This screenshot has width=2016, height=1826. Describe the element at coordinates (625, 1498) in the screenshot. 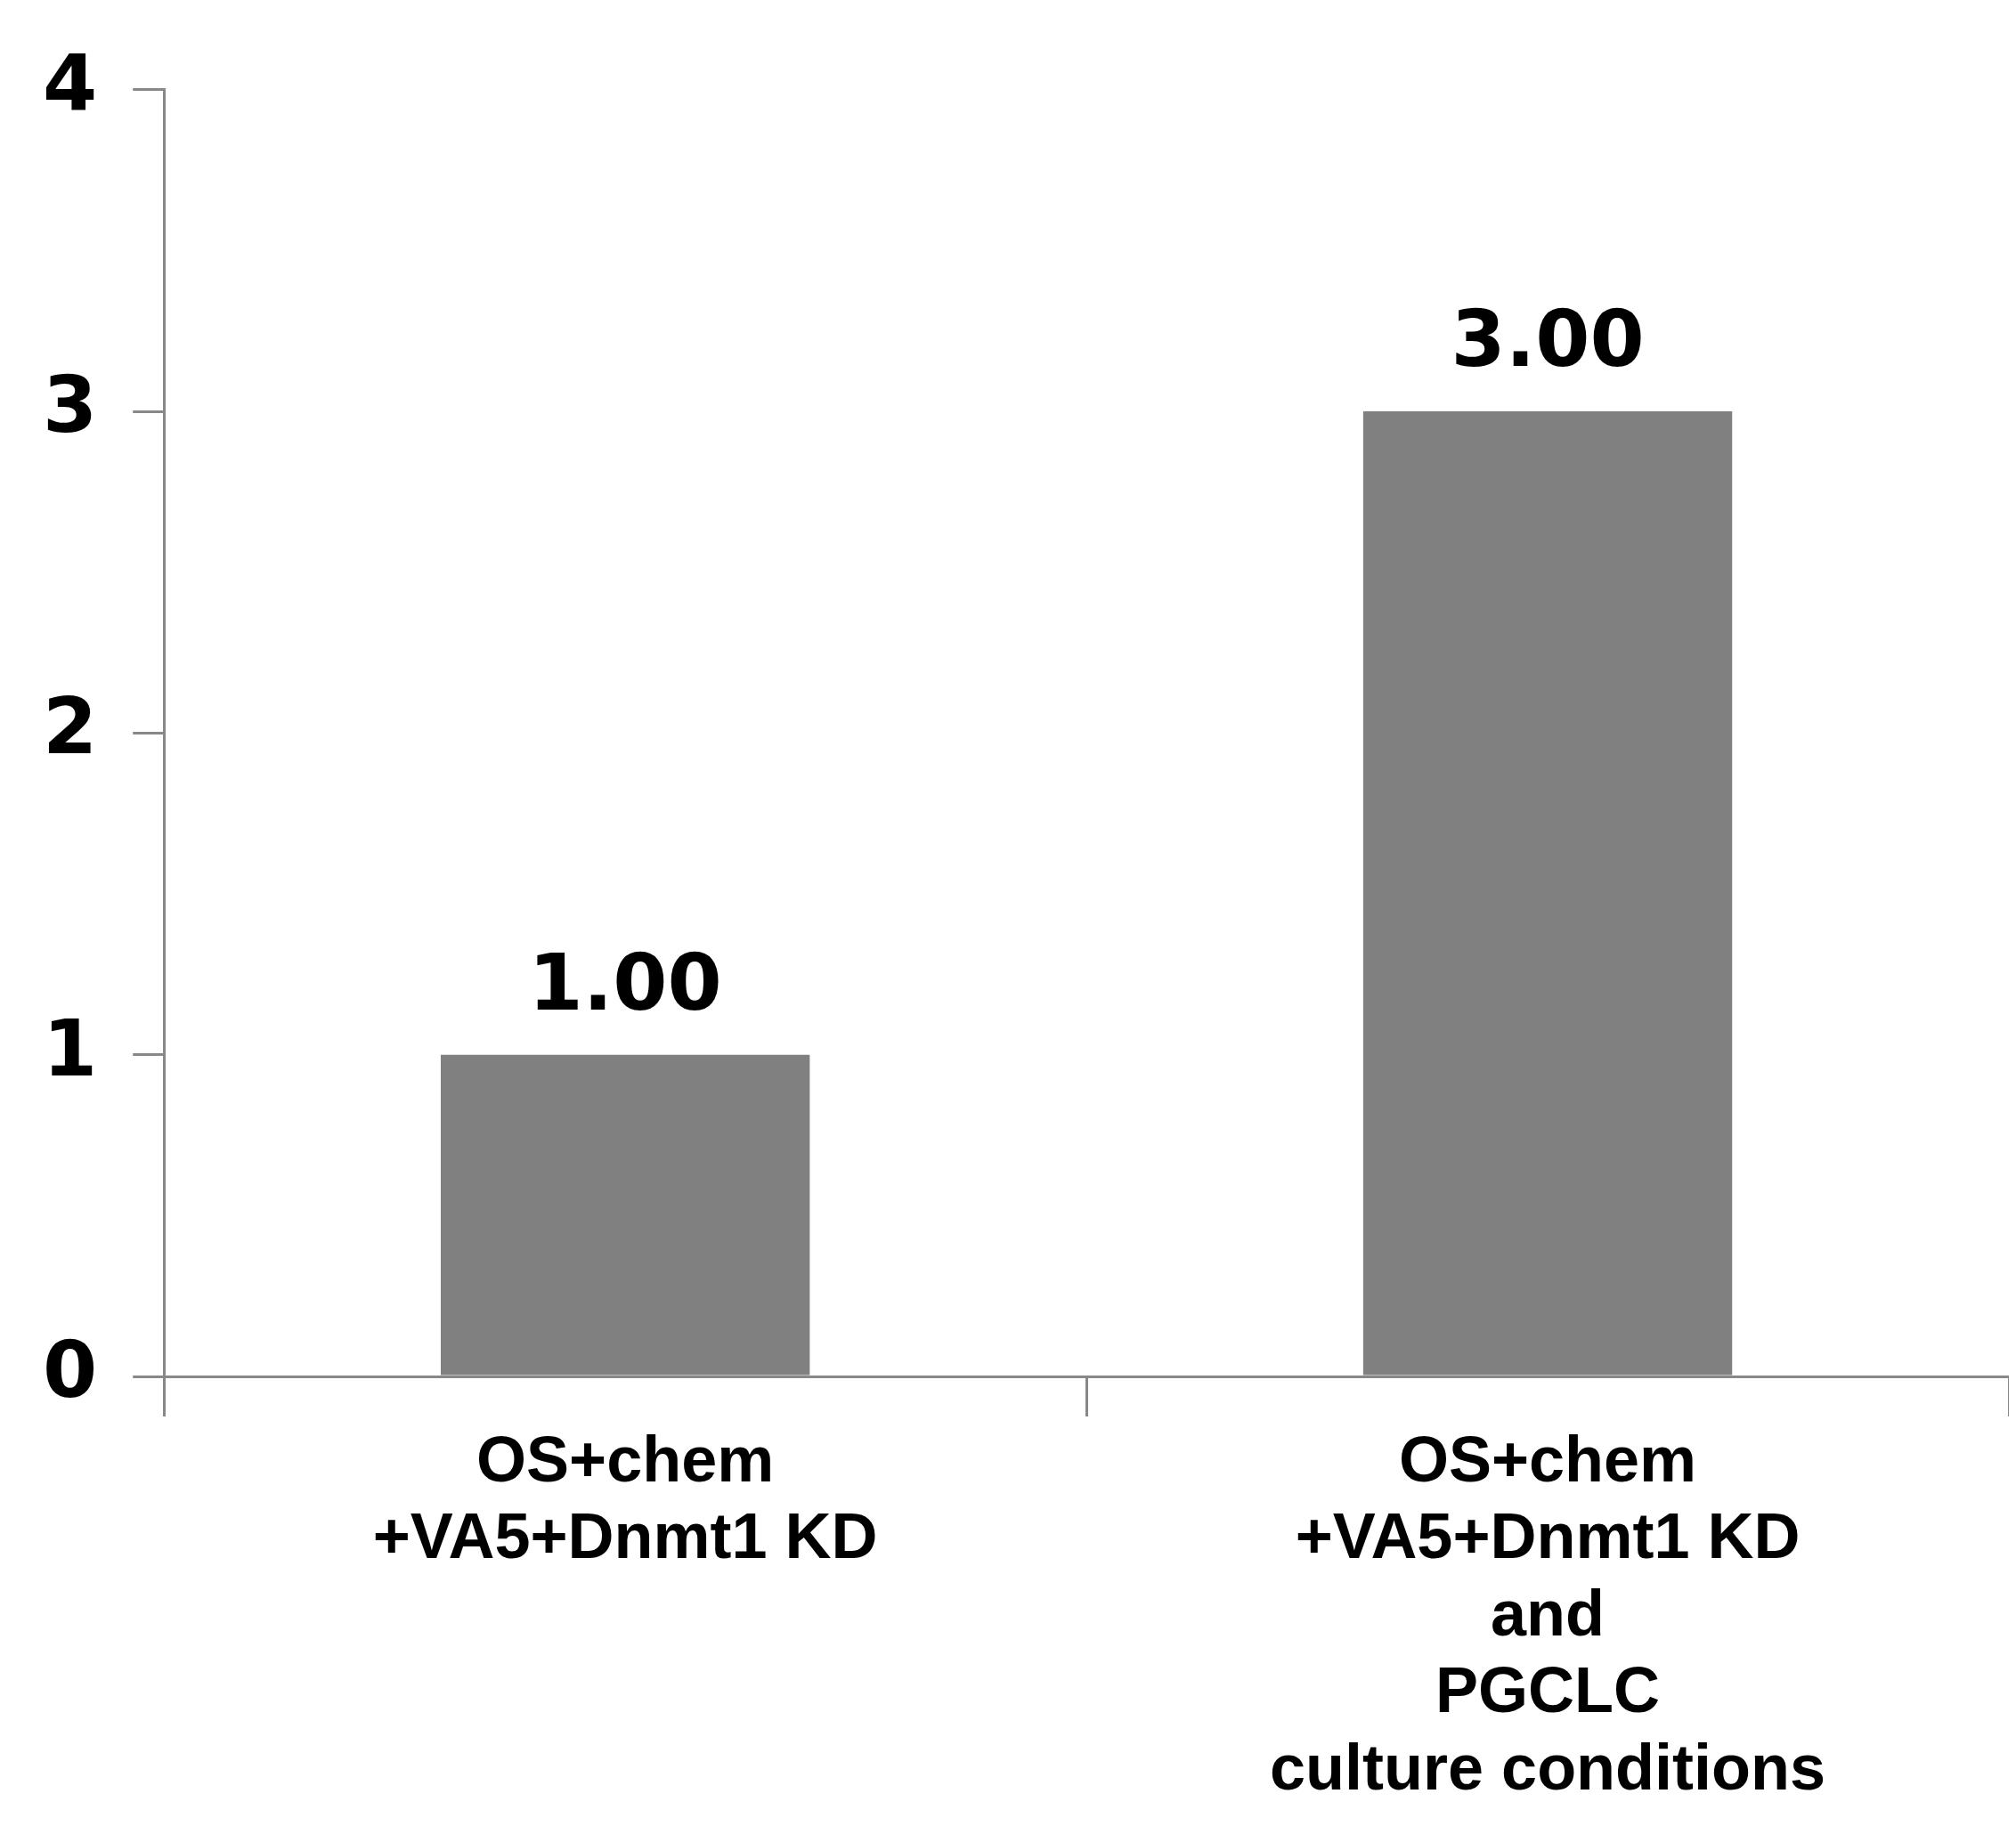

I see `x-tick-label: OS+chem +VA5+Dnmt1 KD` at that location.